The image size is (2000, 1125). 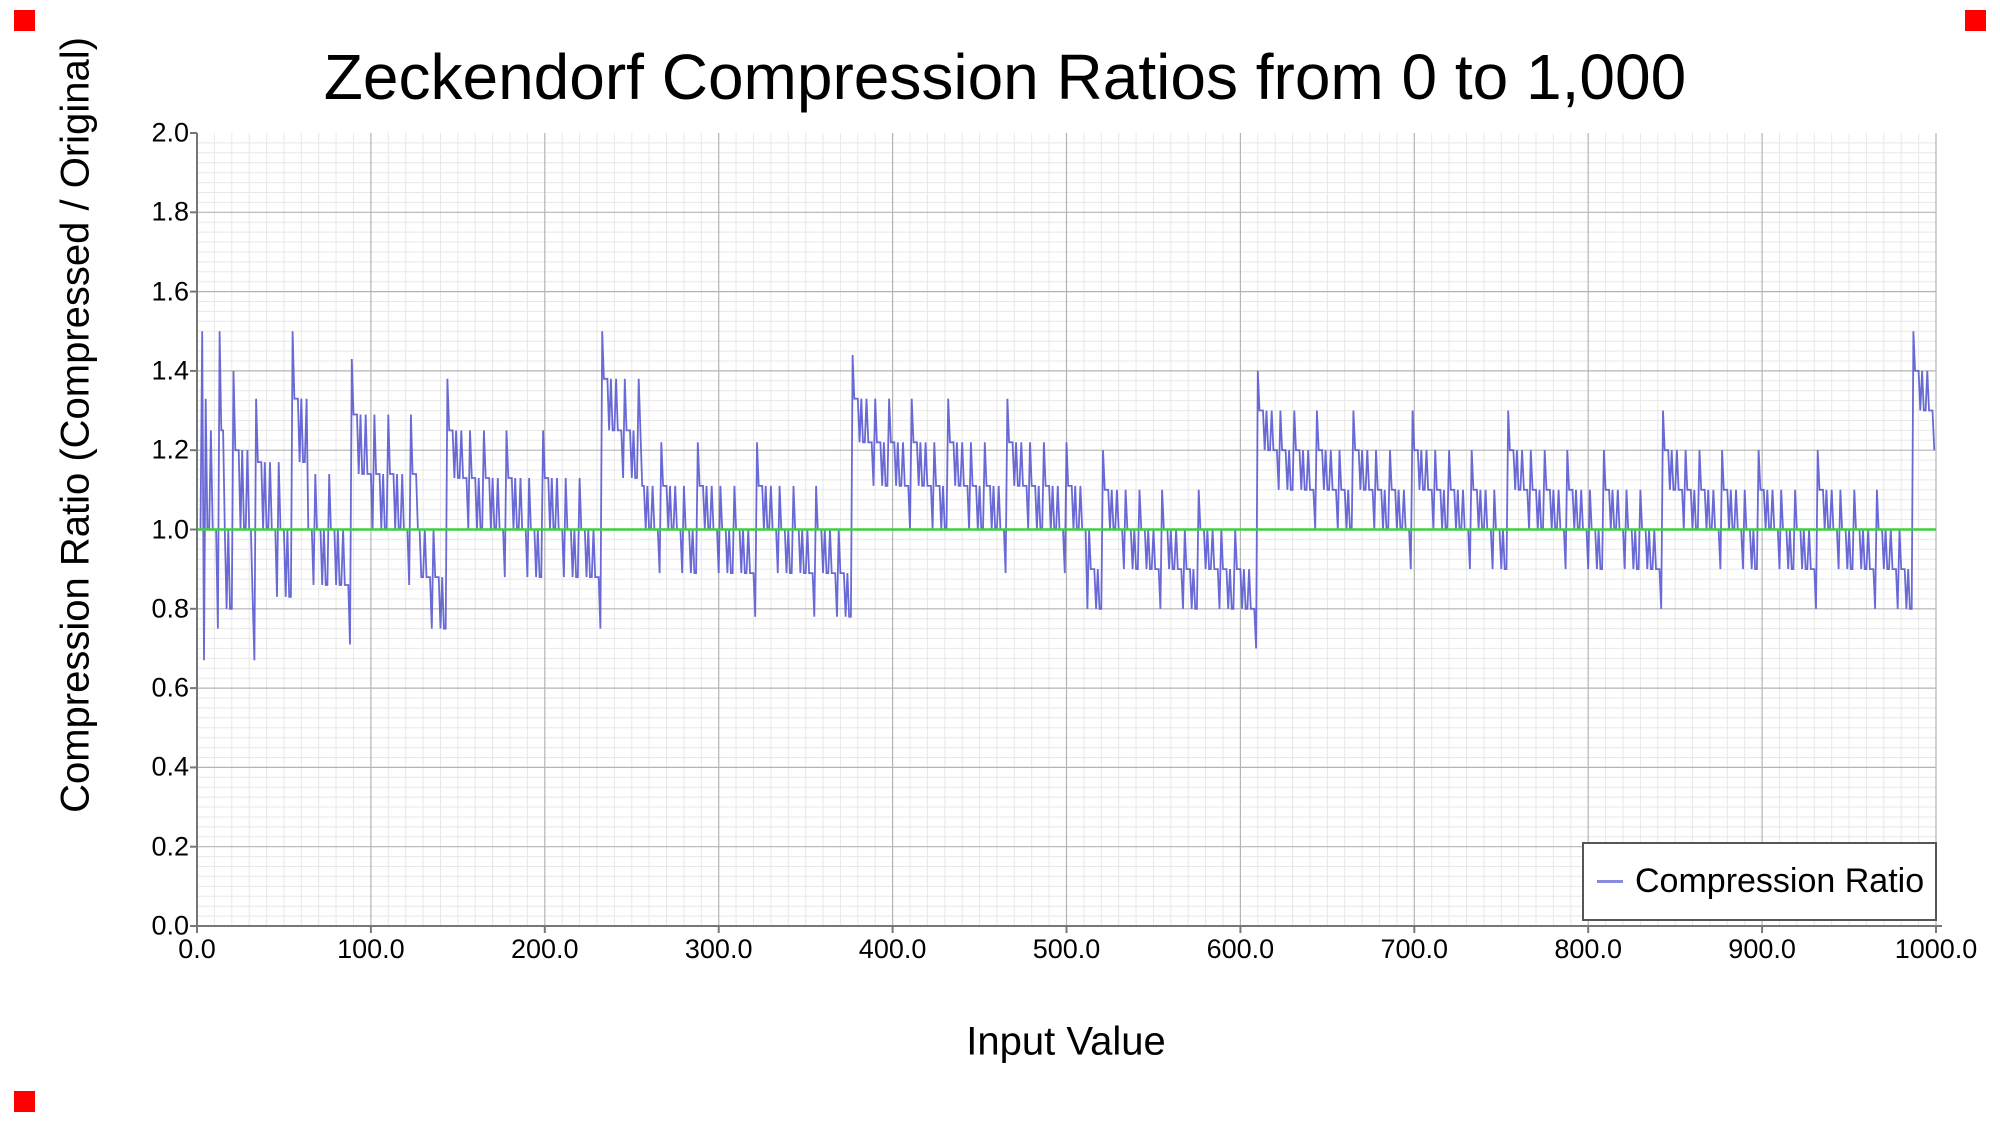 What do you see at coordinates (1414, 949) in the screenshot?
I see `x-tick-label: 700.0` at bounding box center [1414, 949].